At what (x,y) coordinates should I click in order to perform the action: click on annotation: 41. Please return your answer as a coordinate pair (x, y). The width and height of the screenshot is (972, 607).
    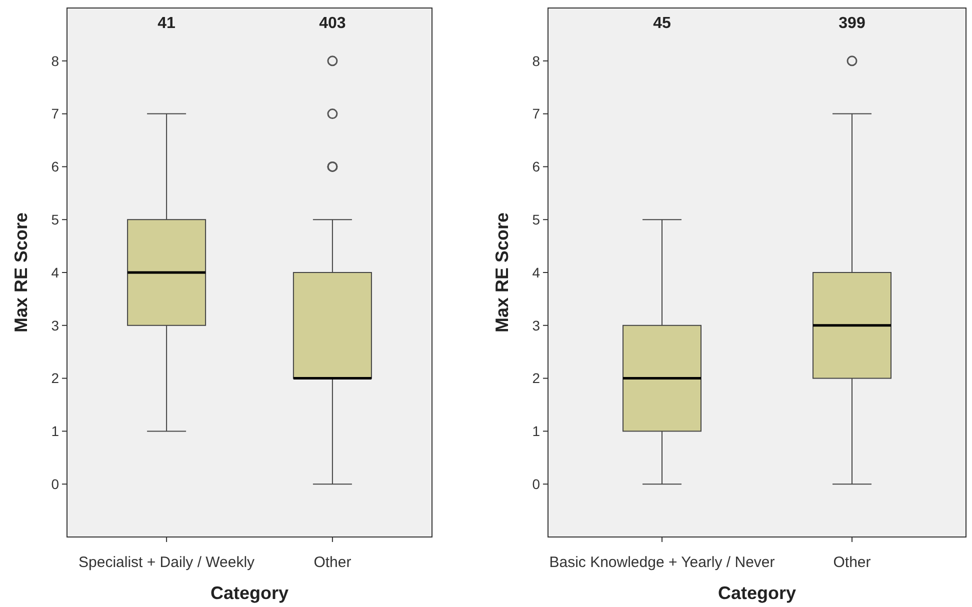
    Looking at the image, I should click on (167, 23).